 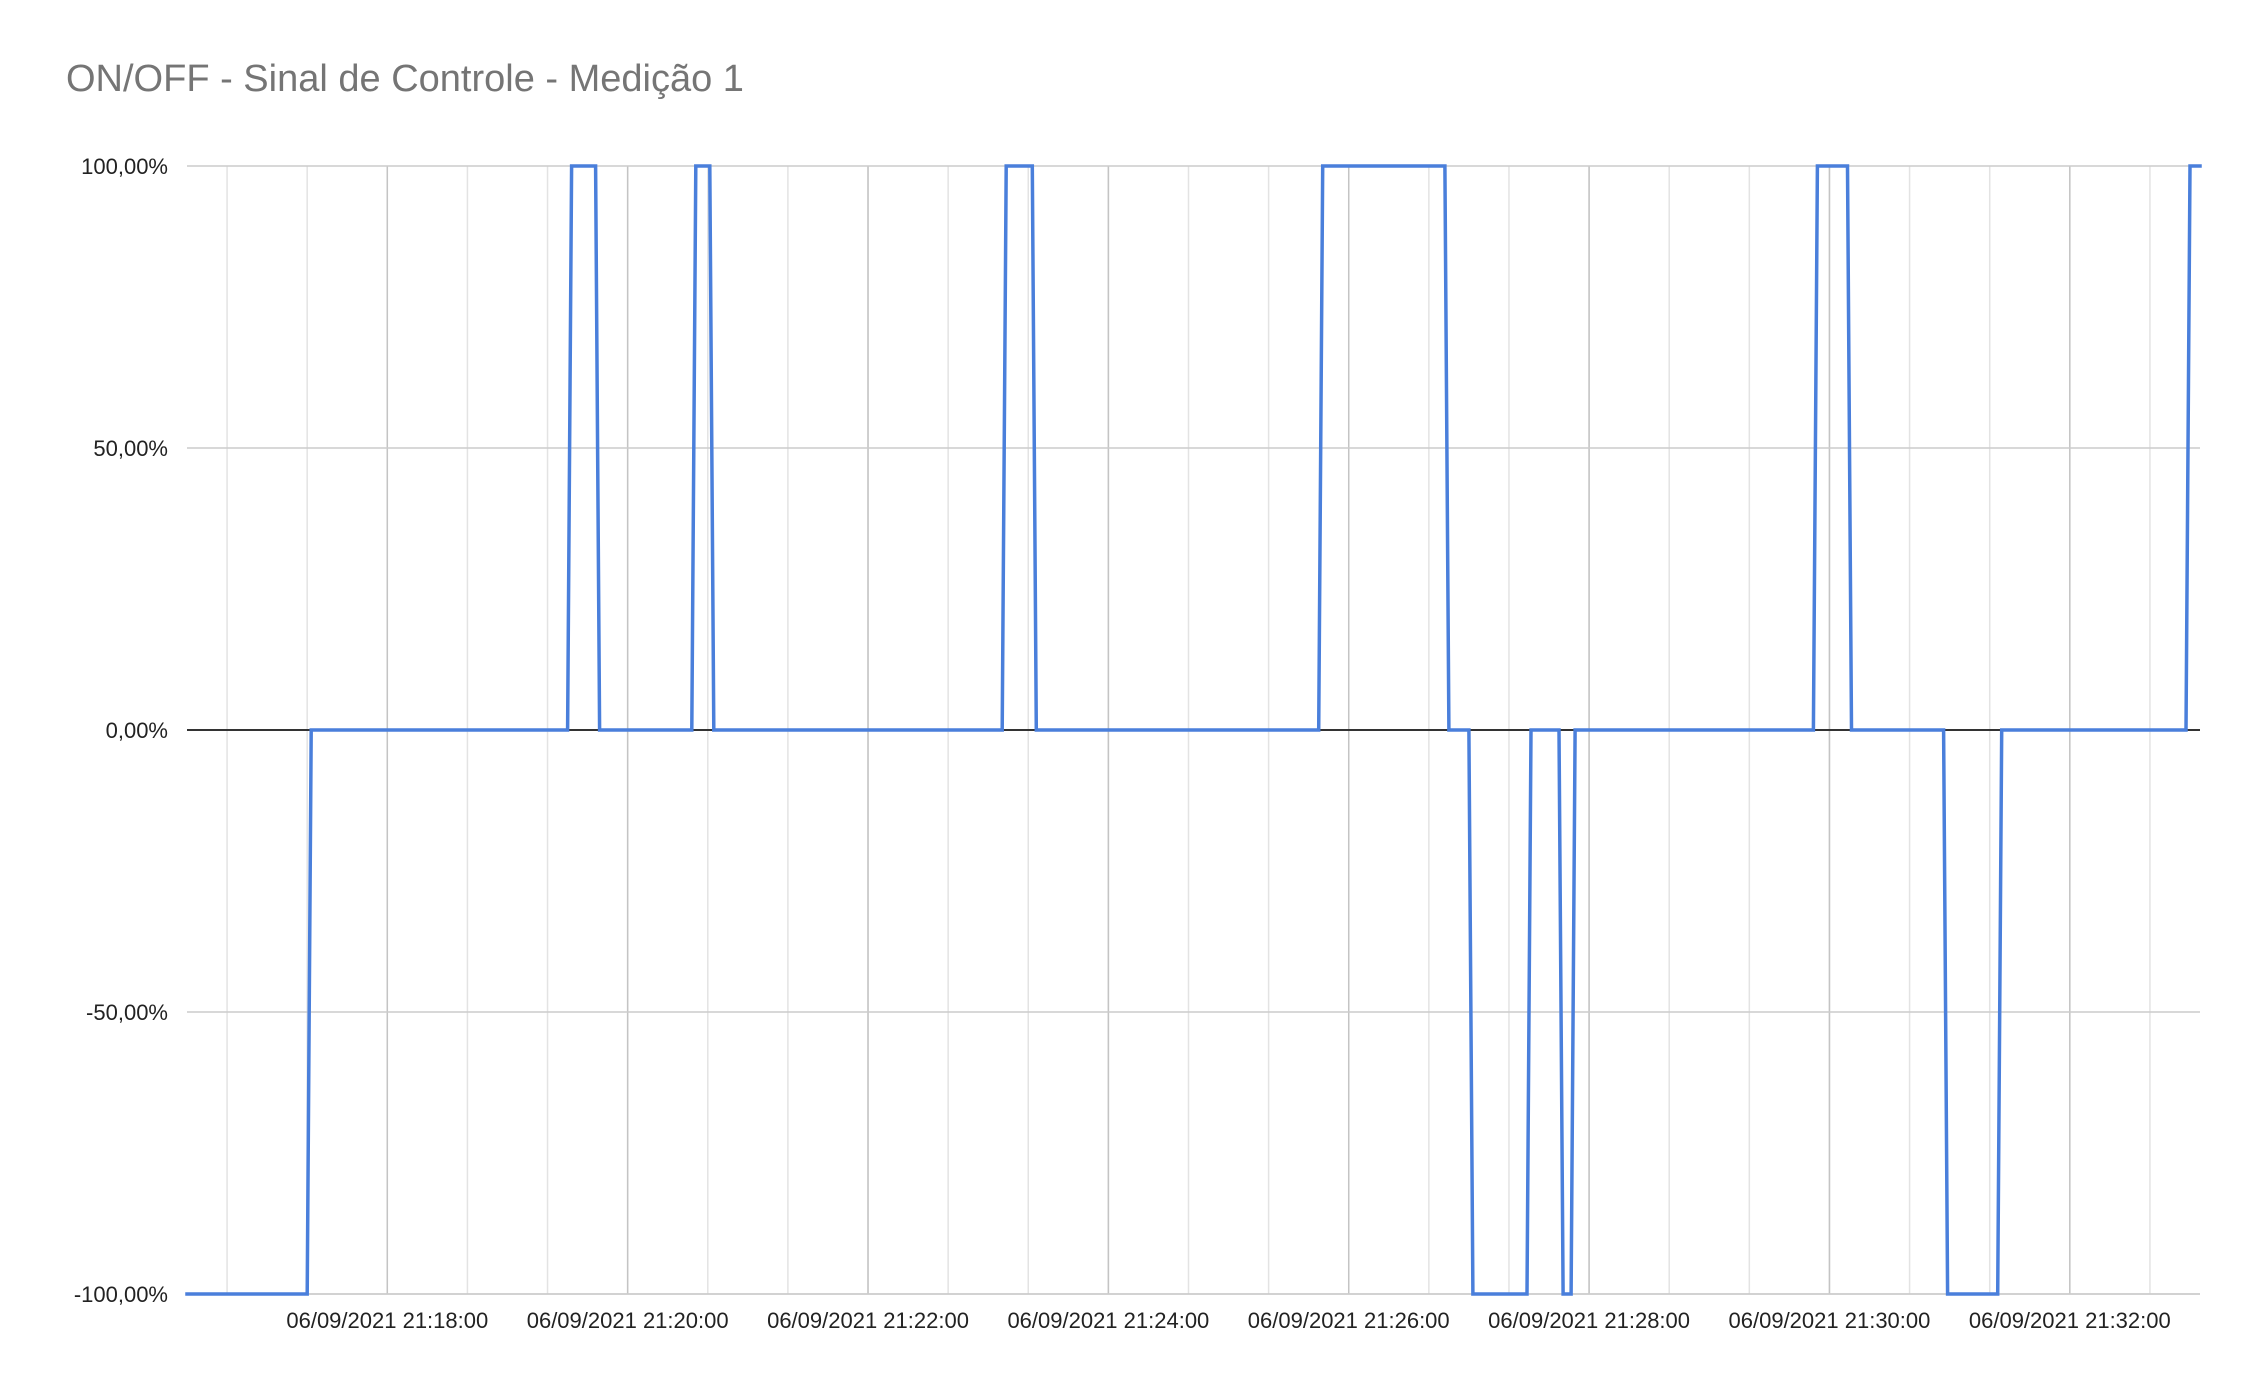 What do you see at coordinates (628, 1320) in the screenshot?
I see `x-tick-label: 06/09/2021 21:20:00` at bounding box center [628, 1320].